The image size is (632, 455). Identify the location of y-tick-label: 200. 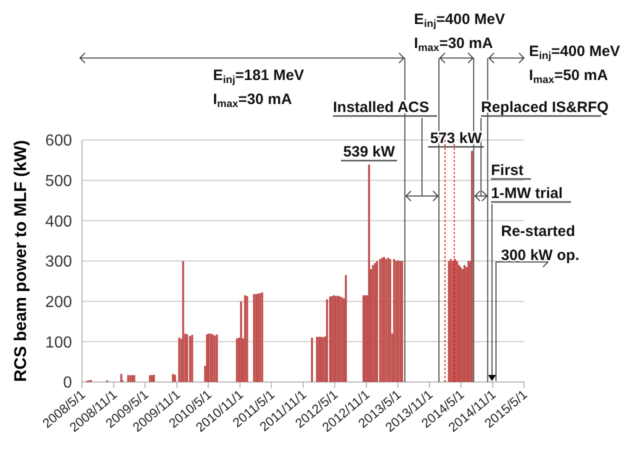
(58, 302).